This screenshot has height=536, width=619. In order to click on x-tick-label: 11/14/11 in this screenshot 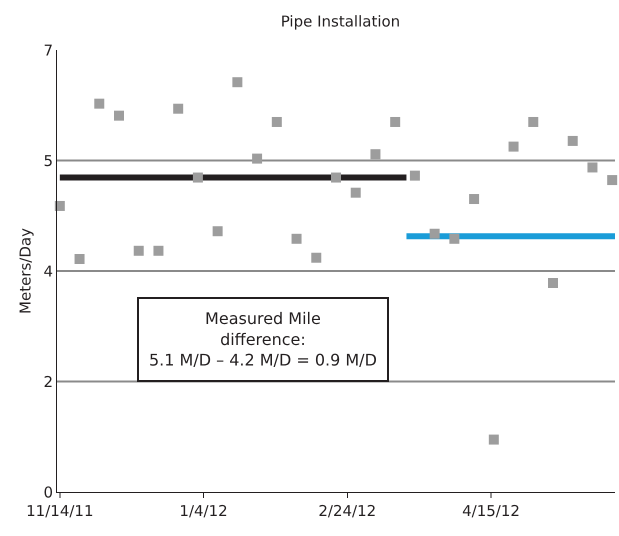, I will do `click(60, 511)`.